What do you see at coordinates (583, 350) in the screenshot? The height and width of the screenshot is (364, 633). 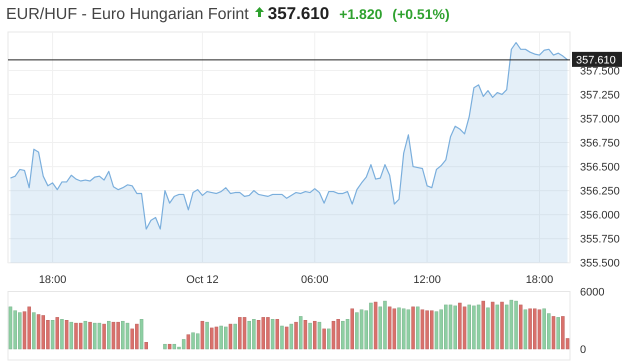 I see `y-tick-label: 0` at bounding box center [583, 350].